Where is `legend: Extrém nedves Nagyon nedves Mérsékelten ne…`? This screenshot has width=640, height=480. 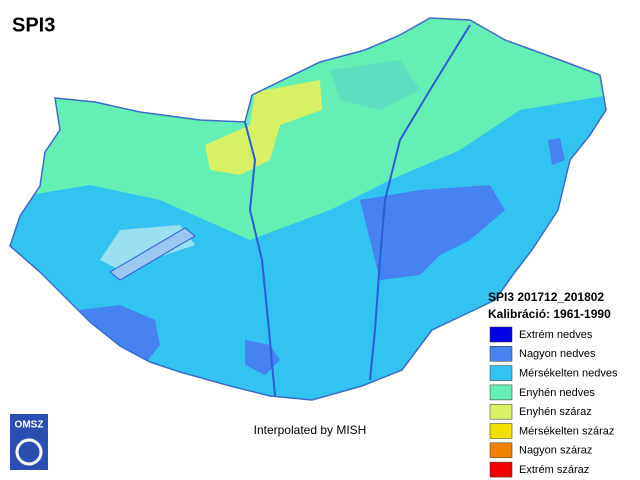 legend: Extrém nedves Nagyon nedves Mérsékelten ne… is located at coordinates (553, 402).